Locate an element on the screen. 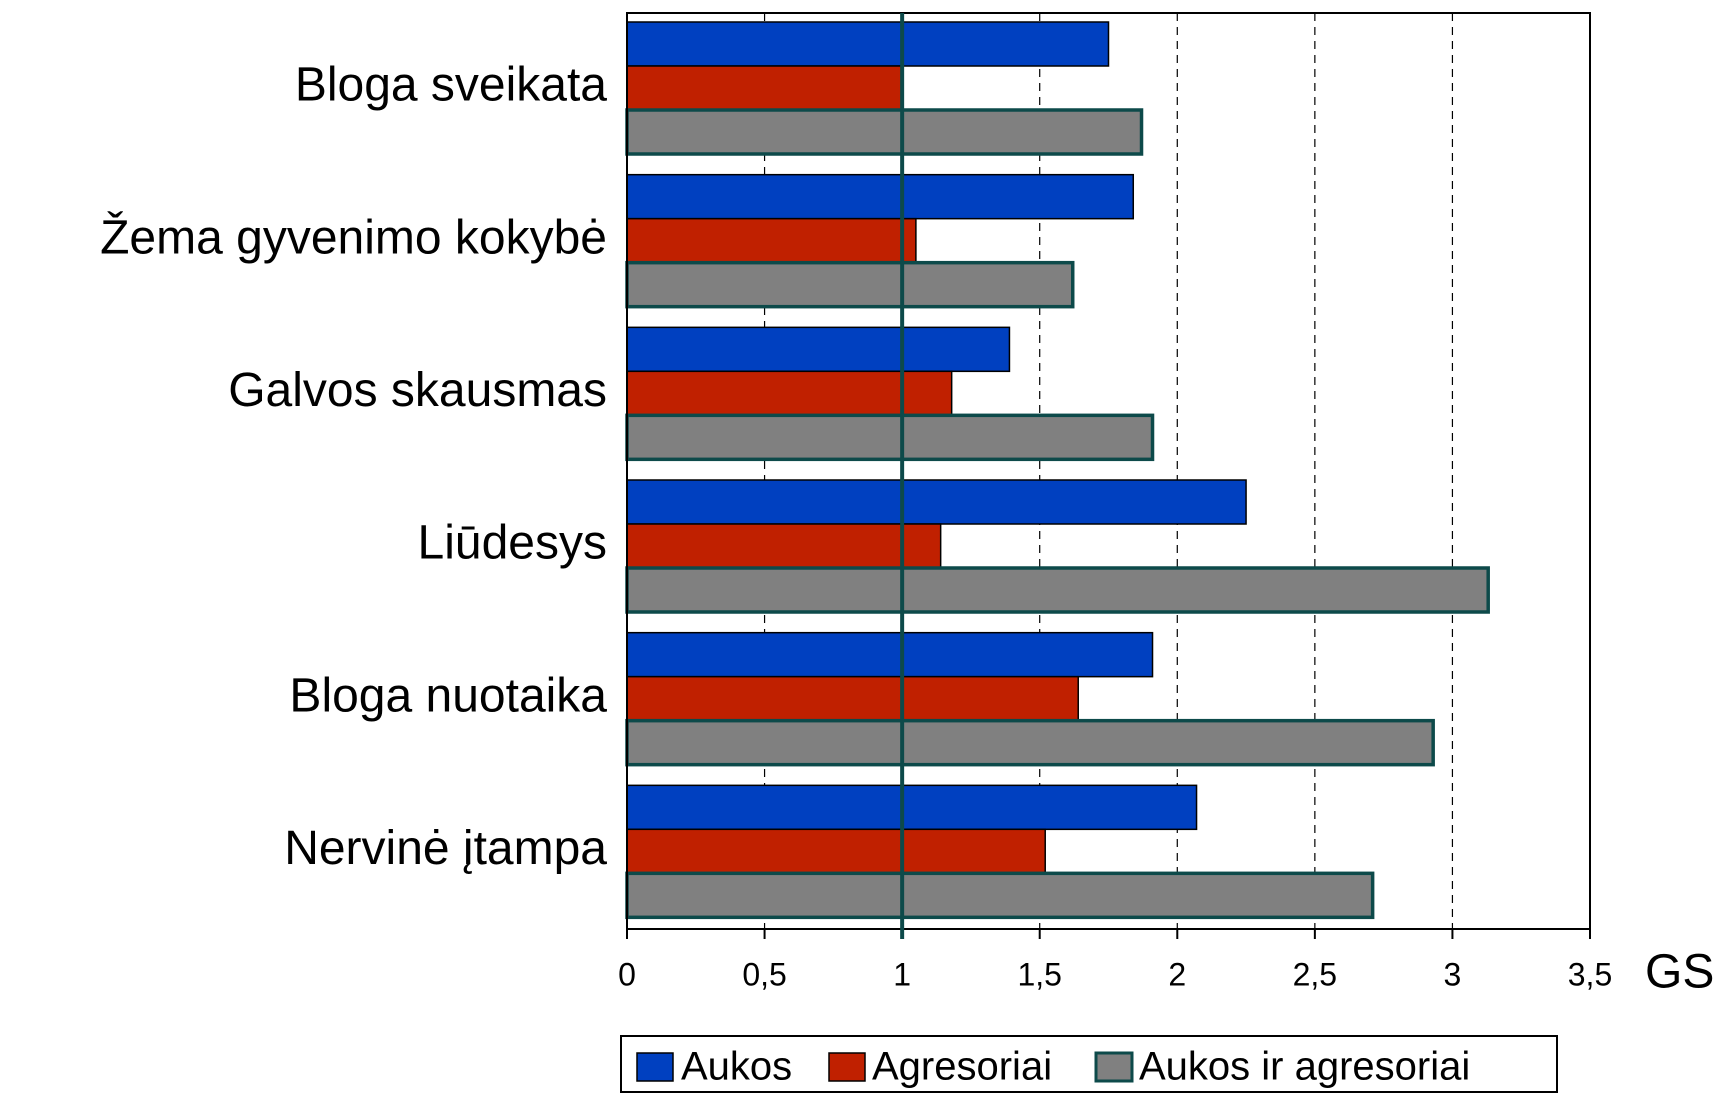 The height and width of the screenshot is (1093, 1722). y-tick-label: Bloga nuotaika is located at coordinates (448, 695).